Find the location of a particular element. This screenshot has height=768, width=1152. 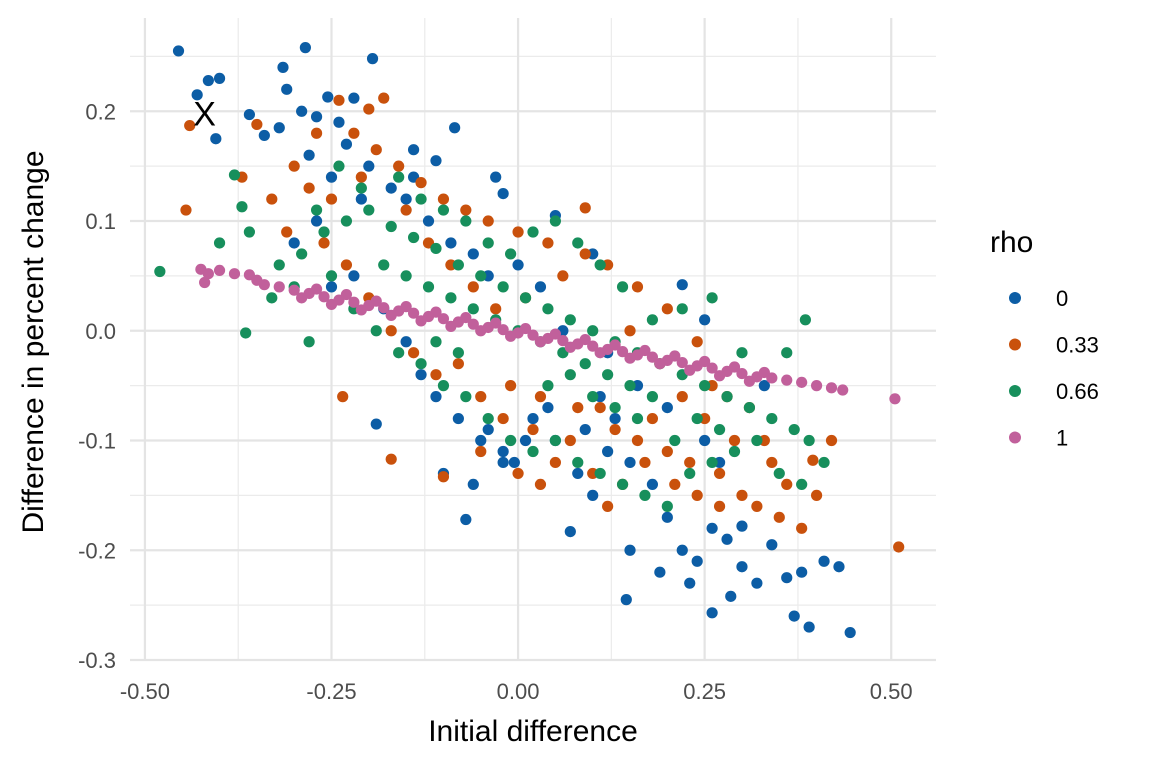

legend-key is located at coordinates (1015, 344).